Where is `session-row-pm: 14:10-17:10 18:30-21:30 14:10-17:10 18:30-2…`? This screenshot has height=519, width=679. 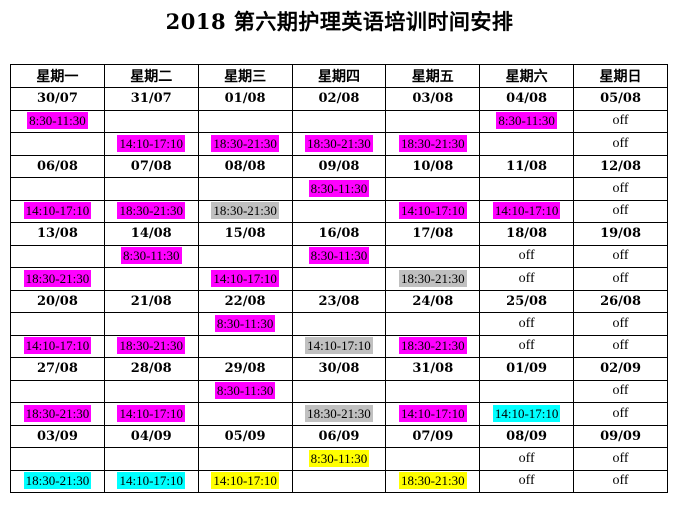 session-row-pm: 14:10-17:10 18:30-21:30 14:10-17:10 18:30-2… is located at coordinates (339, 346).